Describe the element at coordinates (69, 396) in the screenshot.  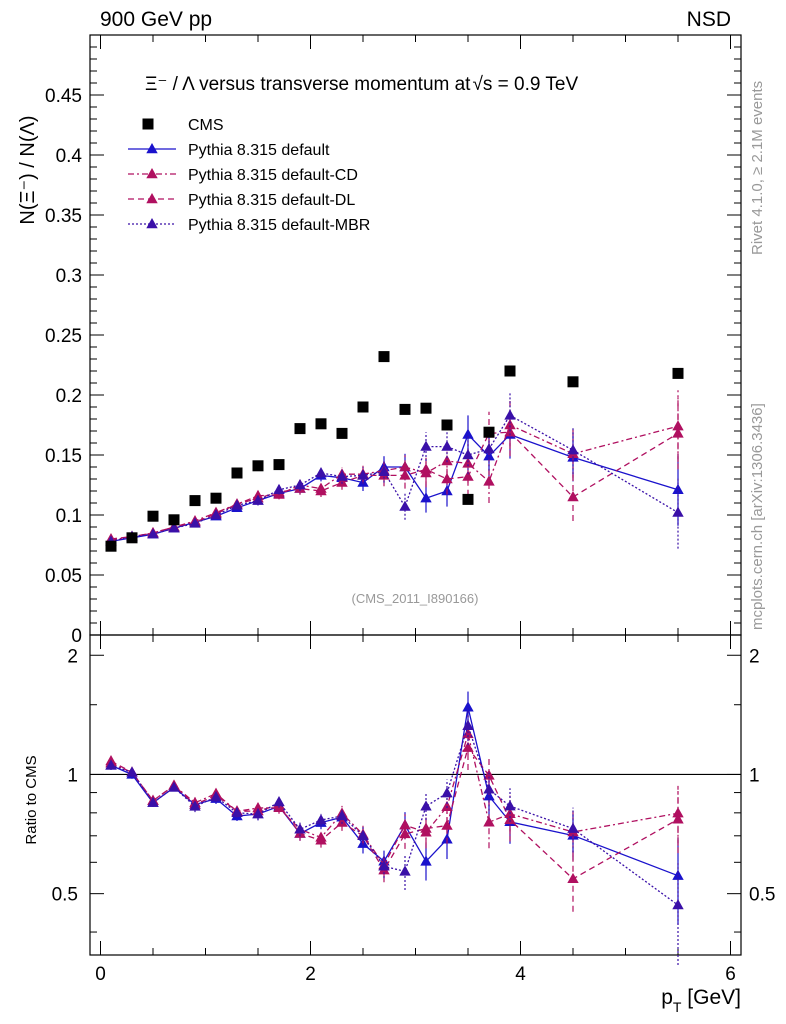
I see `y-tick-label: 0.2` at that location.